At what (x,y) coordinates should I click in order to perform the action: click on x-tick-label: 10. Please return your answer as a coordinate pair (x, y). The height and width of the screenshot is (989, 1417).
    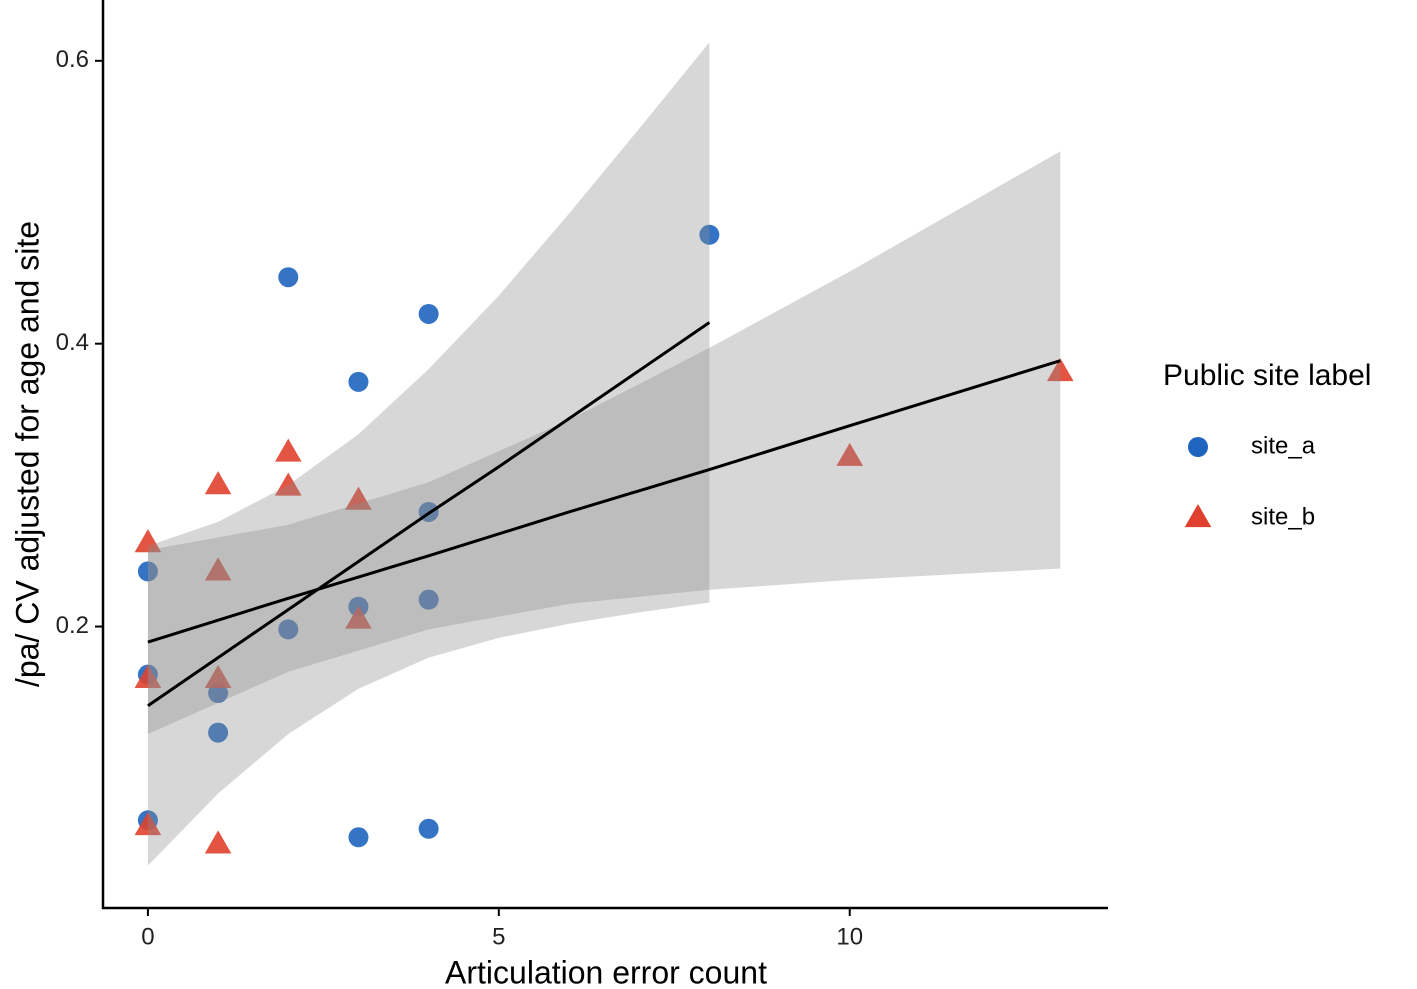
    Looking at the image, I should click on (849, 936).